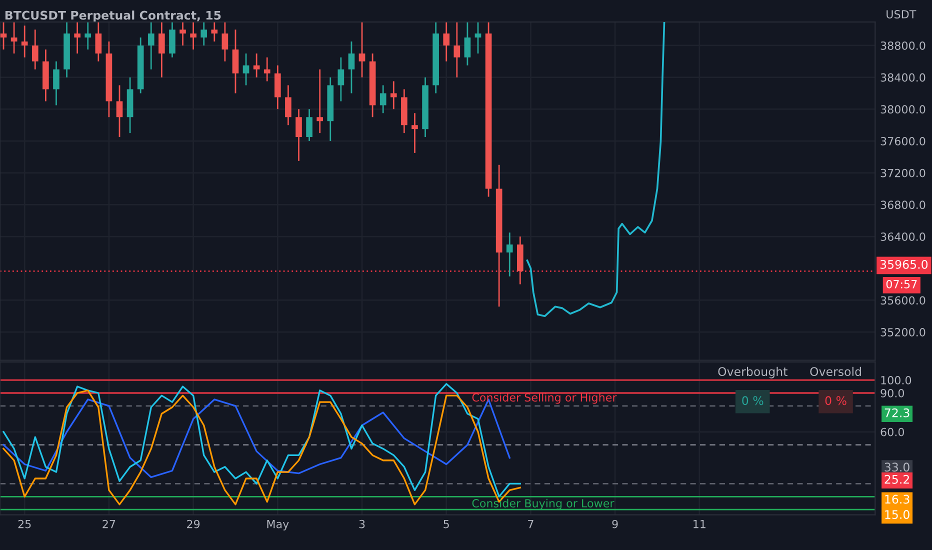 The height and width of the screenshot is (550, 932). I want to click on ref-line-label: 35965.0, so click(904, 264).